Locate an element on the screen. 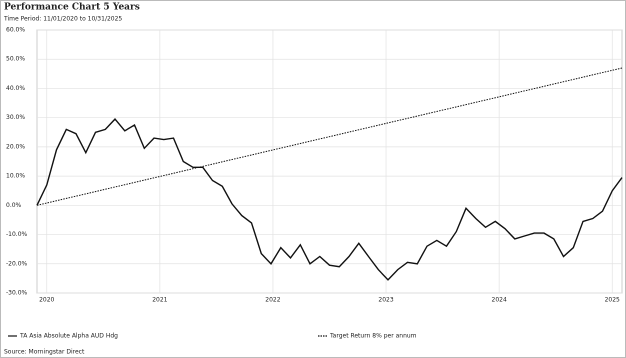  y-tick-label: 10.0% is located at coordinates (15, 176).